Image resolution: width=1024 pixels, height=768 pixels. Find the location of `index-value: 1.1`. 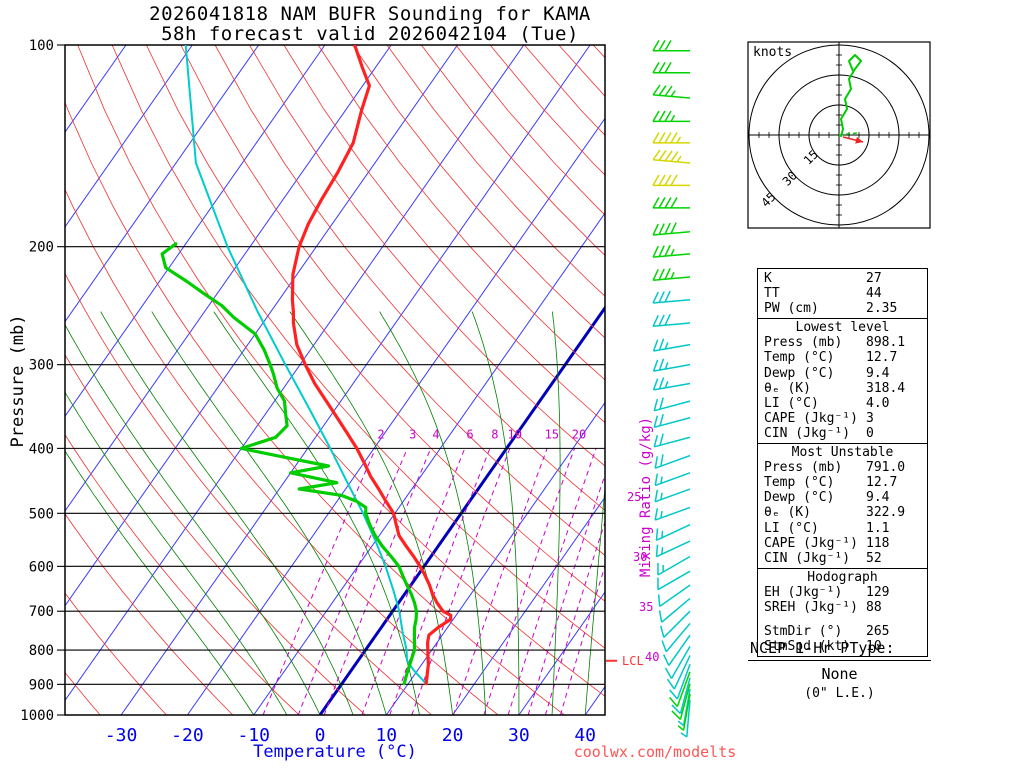

index-value: 1.1 is located at coordinates (878, 528).